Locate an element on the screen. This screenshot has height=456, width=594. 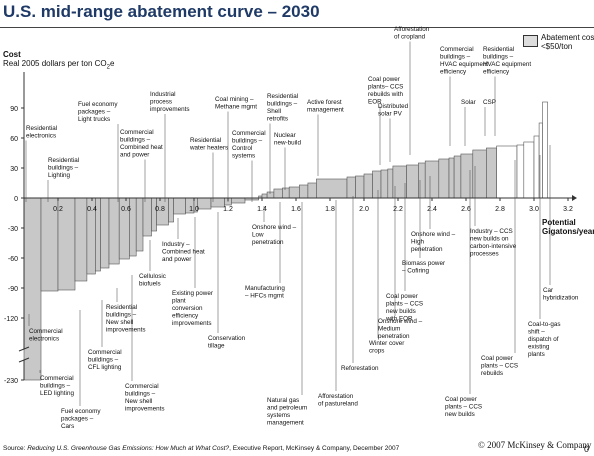
abatement-label: Commercial buildings – Control systems is located at coordinates (249, 145).